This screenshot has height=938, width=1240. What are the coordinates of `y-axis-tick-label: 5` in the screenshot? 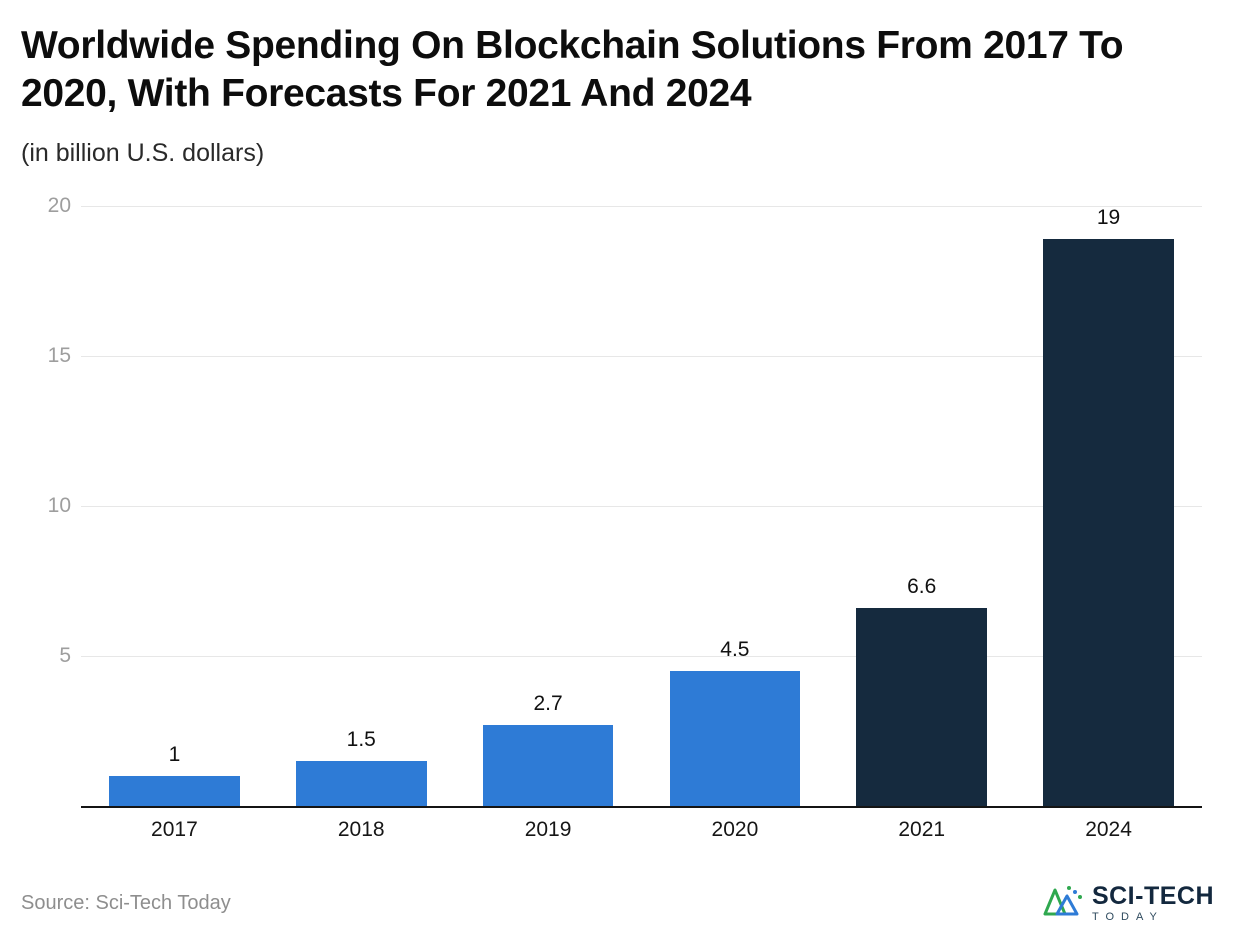 It's located at (65, 656).